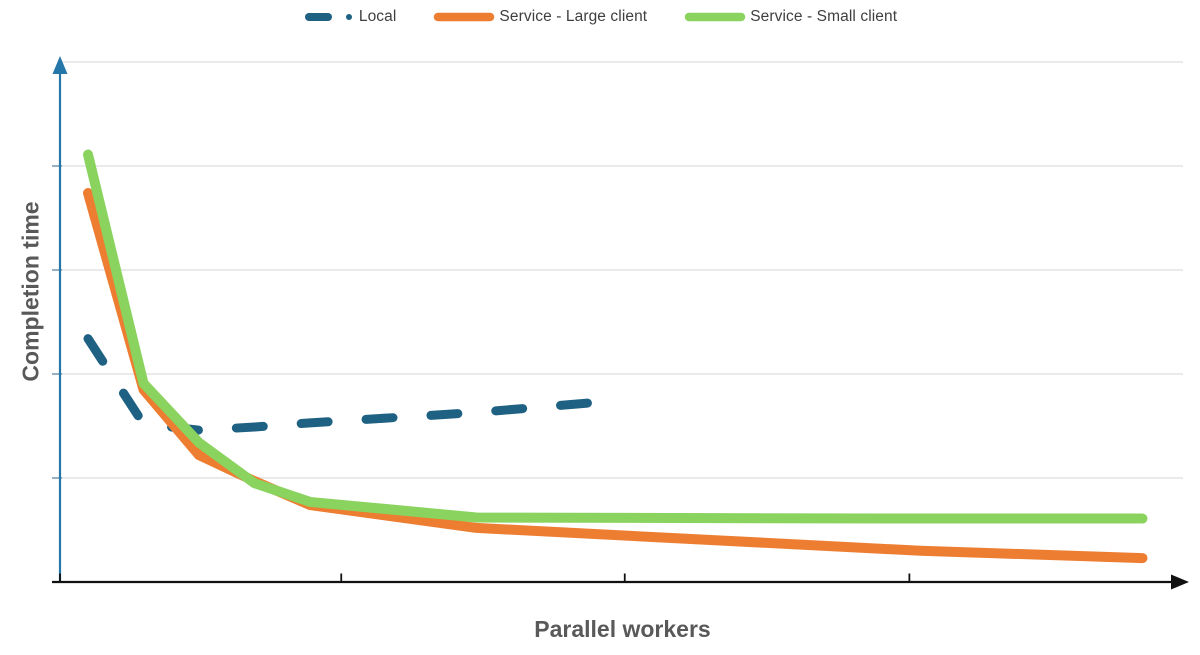 Image resolution: width=1200 pixels, height=655 pixels. I want to click on legend-label-local: Local, so click(377, 16).